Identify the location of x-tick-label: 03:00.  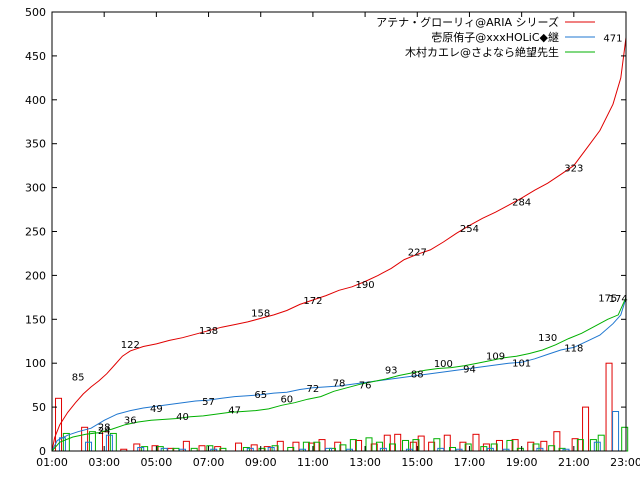
(104, 462).